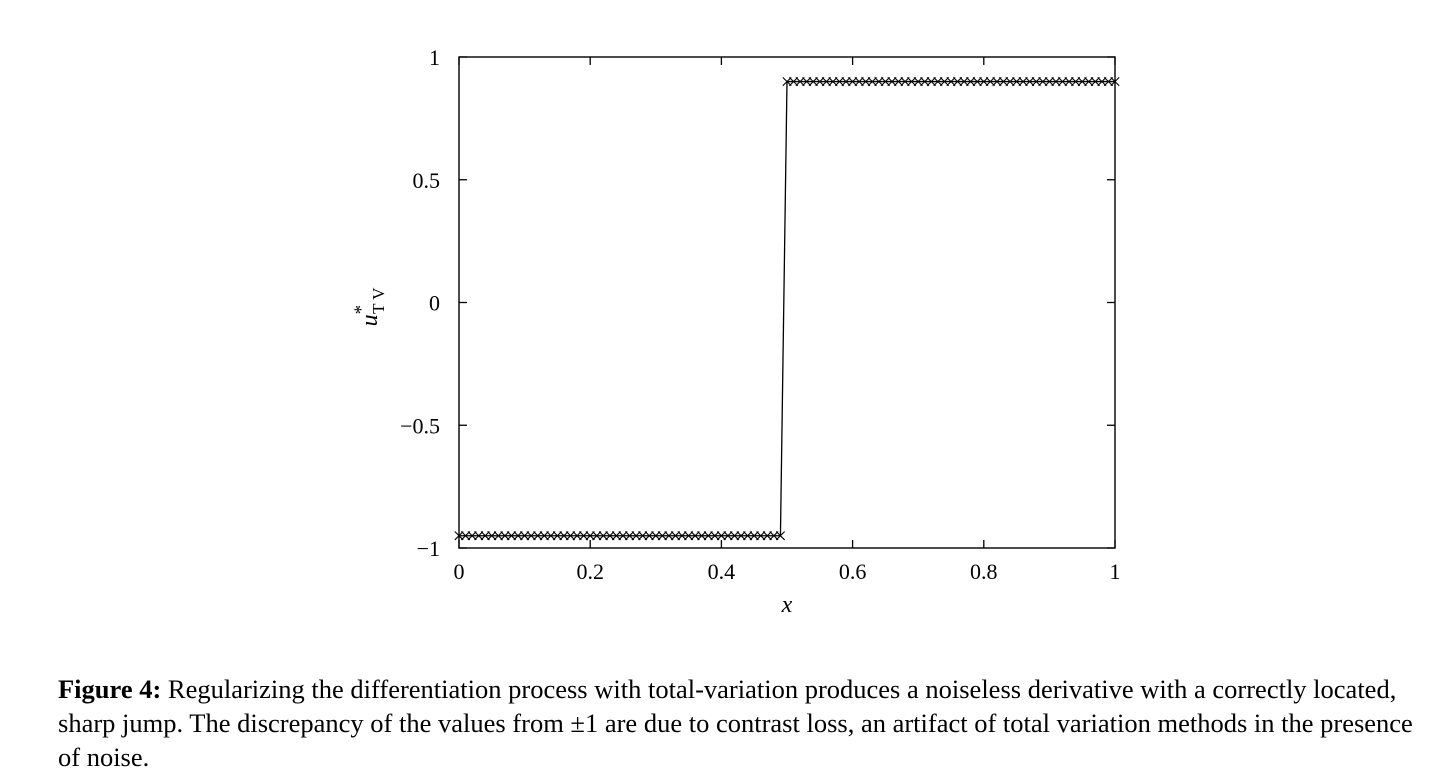 The width and height of the screenshot is (1444, 783). I want to click on y-tick-label: −0.5, so click(420, 425).